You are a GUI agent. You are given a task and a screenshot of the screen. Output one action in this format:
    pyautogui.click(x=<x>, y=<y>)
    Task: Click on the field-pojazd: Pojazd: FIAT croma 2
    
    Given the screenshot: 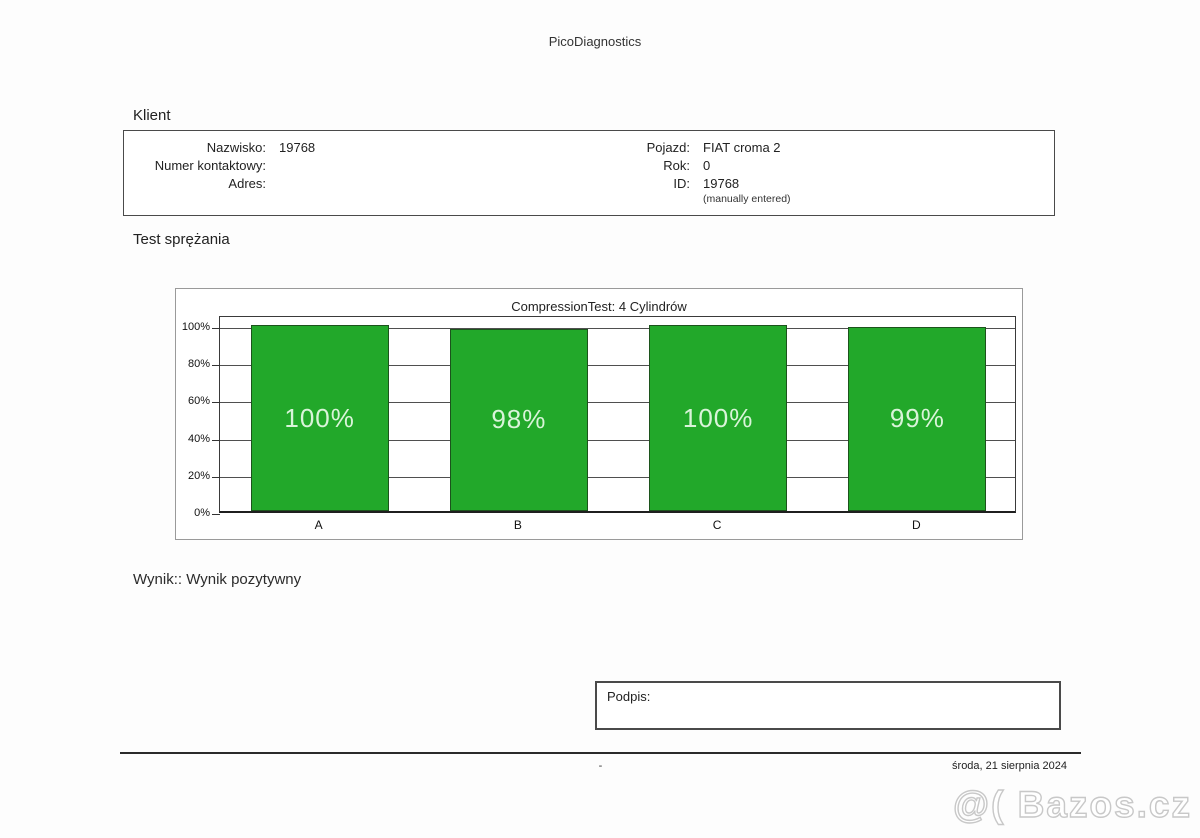 What is the action you would take?
    pyautogui.click(x=692, y=148)
    